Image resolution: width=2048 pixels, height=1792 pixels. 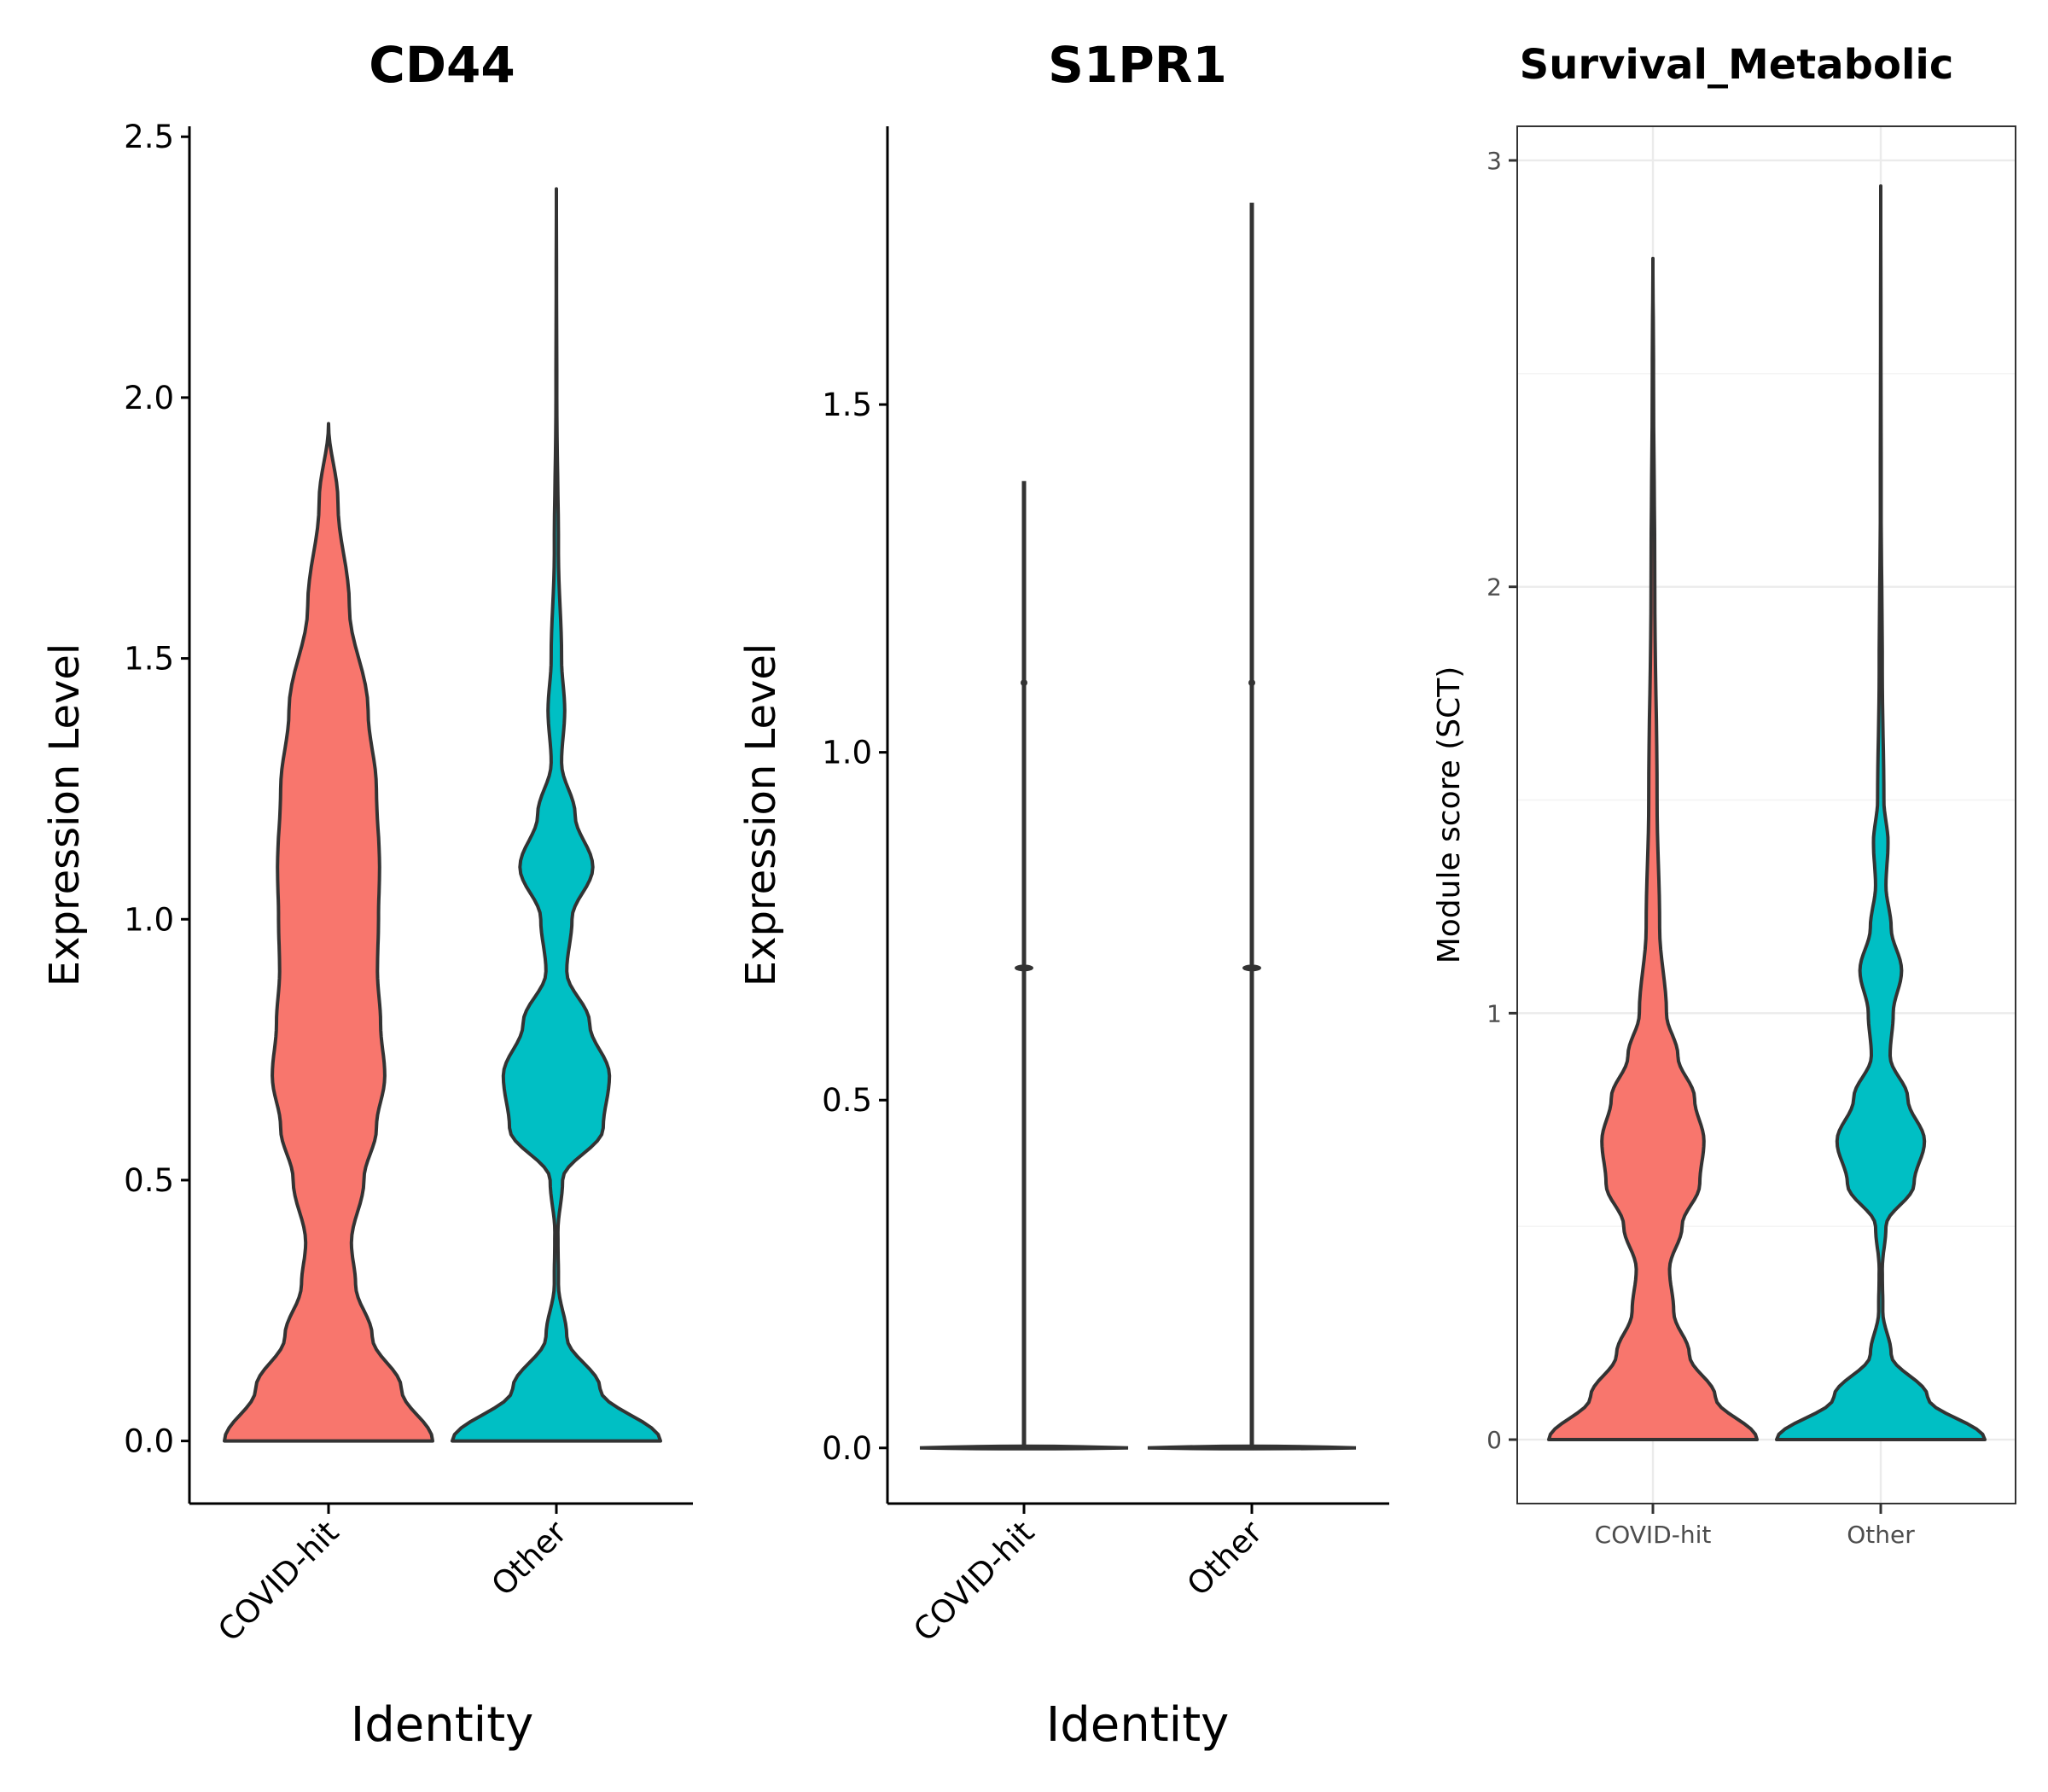 What do you see at coordinates (1737, 65) in the screenshot?
I see `panel-title: Survival_Metabolic` at bounding box center [1737, 65].